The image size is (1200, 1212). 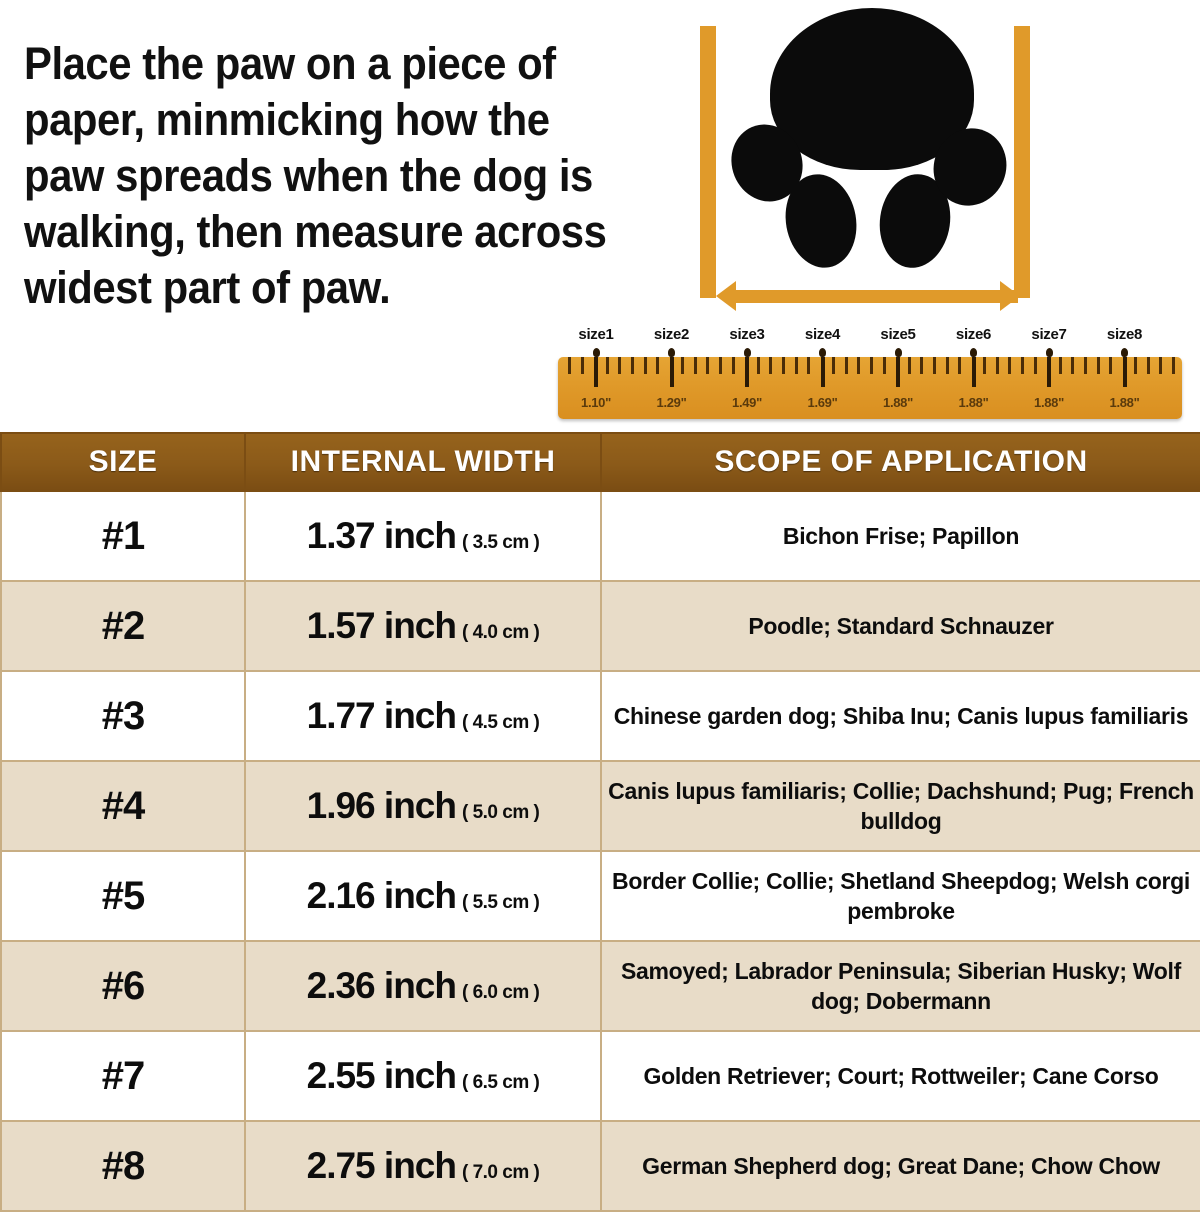 I want to click on width-centimeters: ( 3.5 cm ), so click(x=500, y=542).